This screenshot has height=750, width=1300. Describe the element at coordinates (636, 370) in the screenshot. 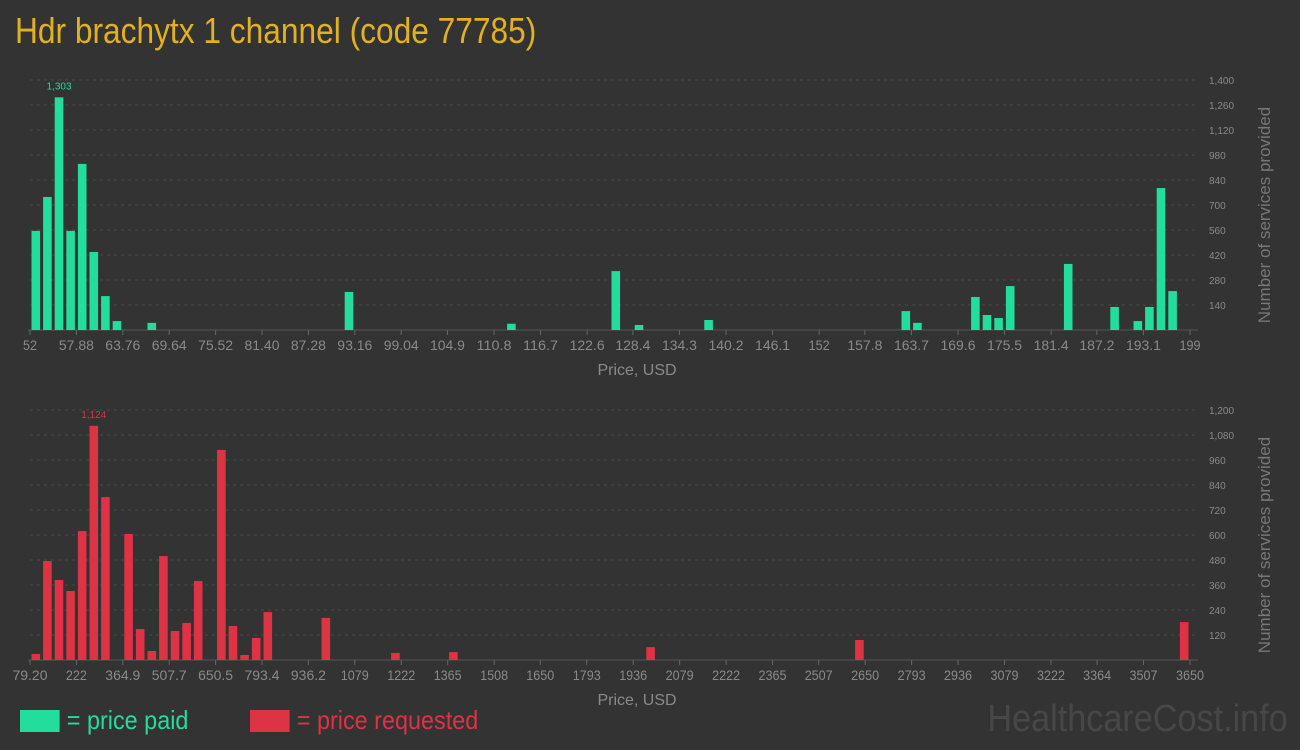

I see `chart-1-x-axis-title: Price, USD` at that location.